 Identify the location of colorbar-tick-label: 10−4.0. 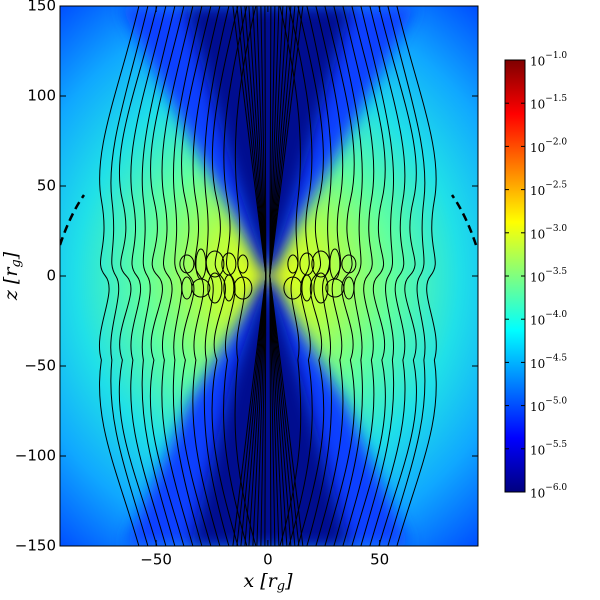
(548, 319).